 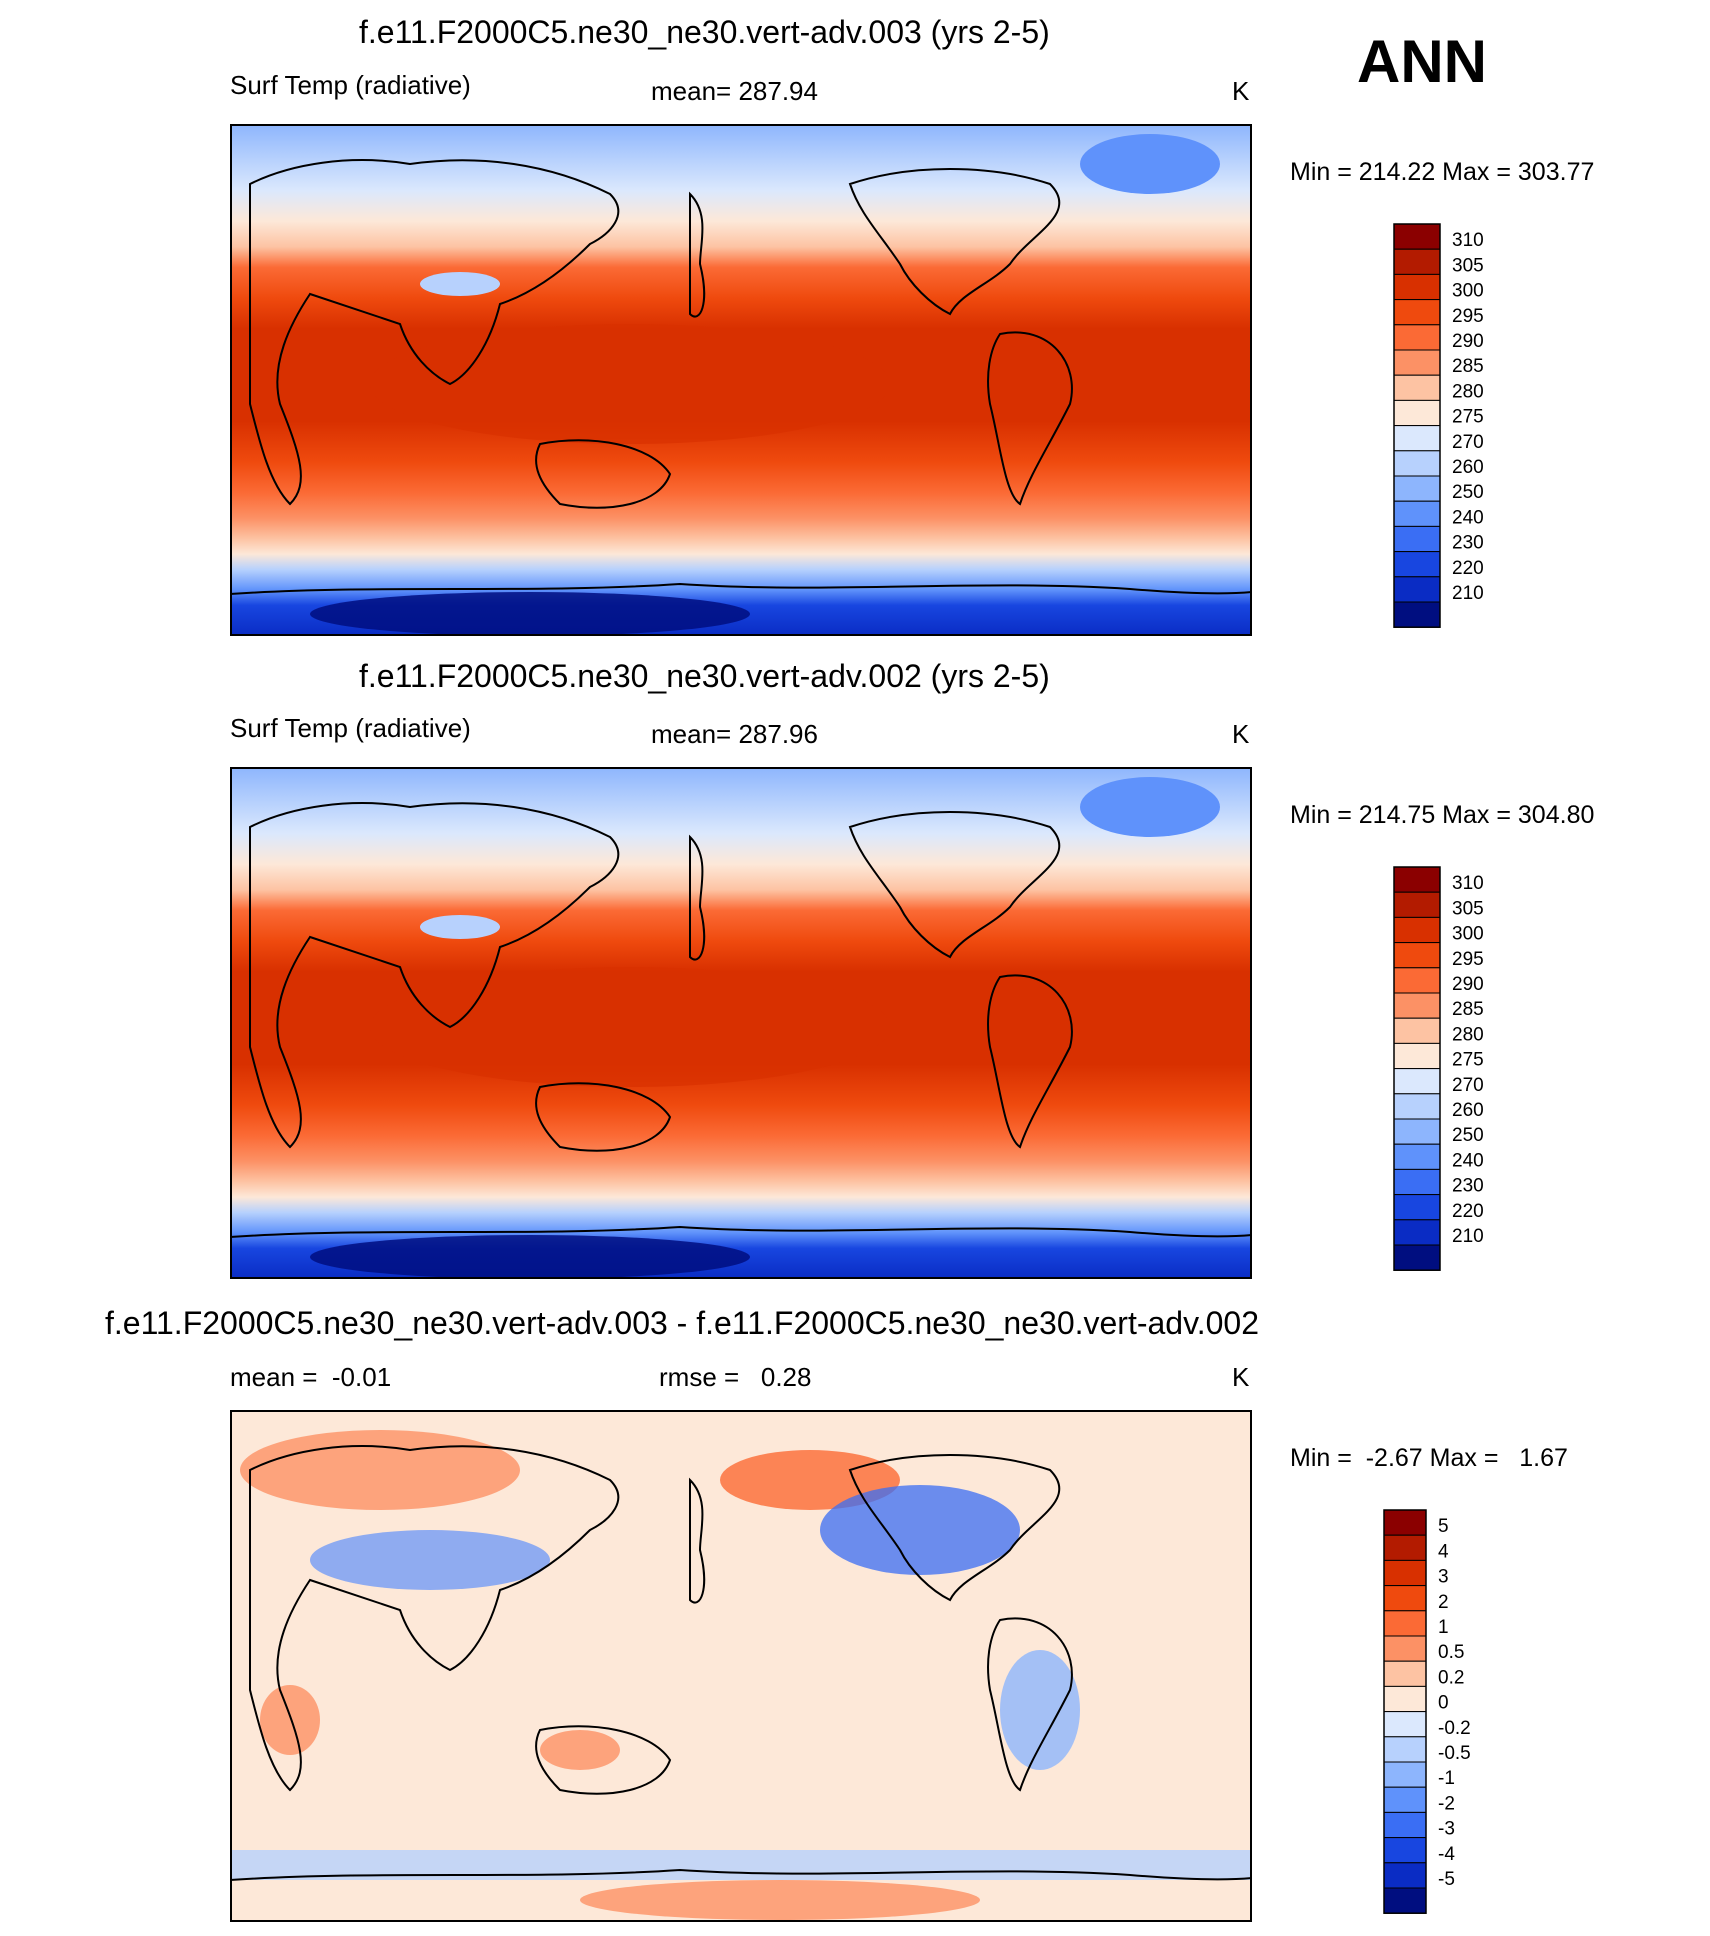 What do you see at coordinates (1241, 734) in the screenshot?
I see `panel-2-units: K` at bounding box center [1241, 734].